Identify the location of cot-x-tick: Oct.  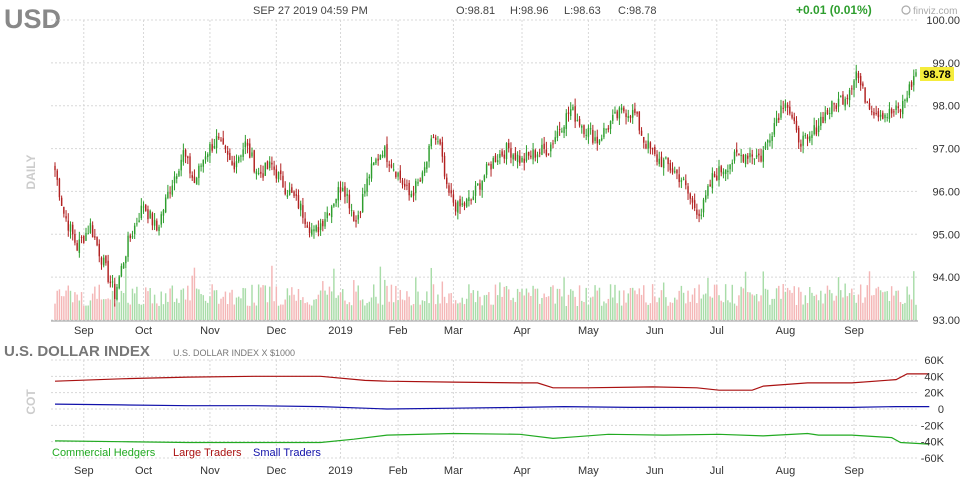
(143, 471).